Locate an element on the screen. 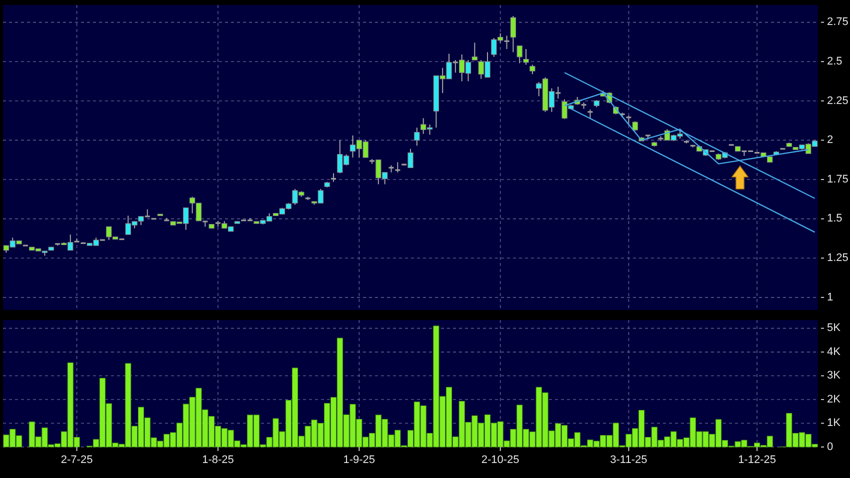 This screenshot has height=478, width=850. y-tick-label: 2.75 is located at coordinates (837, 22).